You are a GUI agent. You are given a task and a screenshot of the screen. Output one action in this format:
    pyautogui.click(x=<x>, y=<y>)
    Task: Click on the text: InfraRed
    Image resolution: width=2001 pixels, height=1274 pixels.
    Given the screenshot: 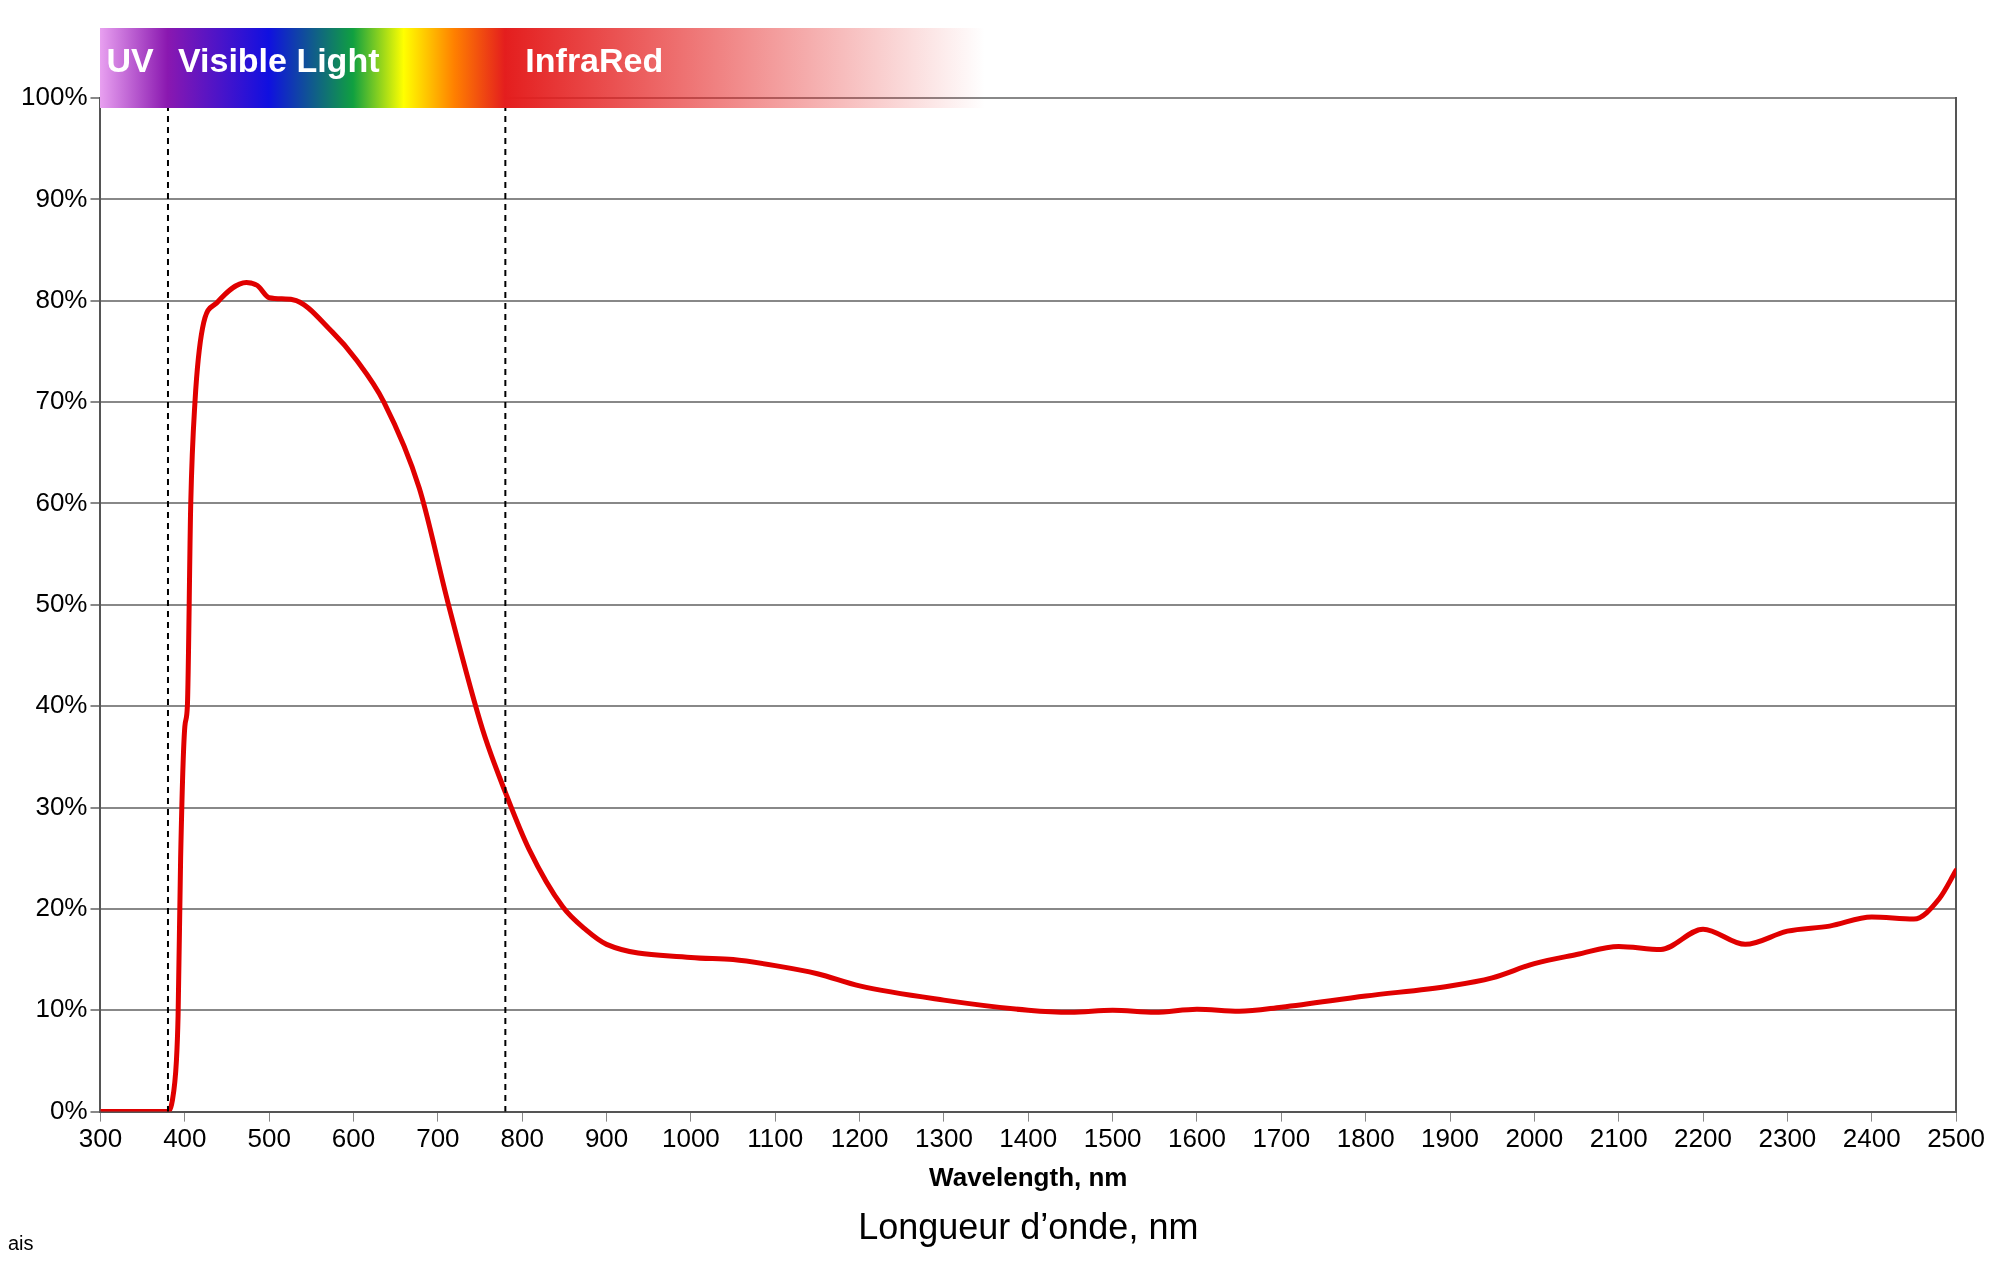 What is the action you would take?
    pyautogui.click(x=594, y=60)
    